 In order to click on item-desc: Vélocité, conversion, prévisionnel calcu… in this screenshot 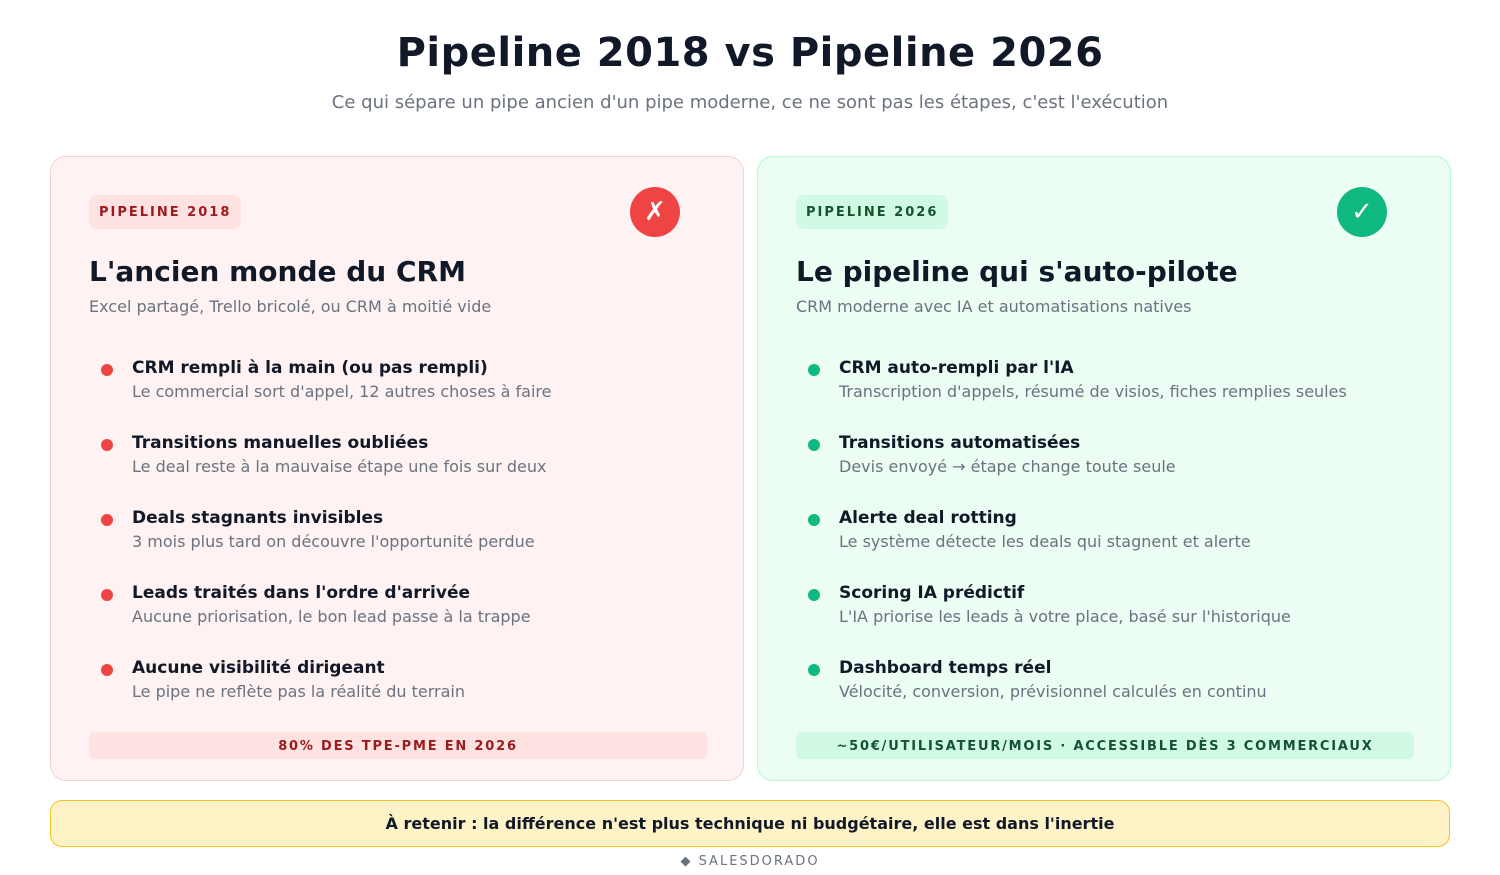, I will do `click(1053, 691)`.